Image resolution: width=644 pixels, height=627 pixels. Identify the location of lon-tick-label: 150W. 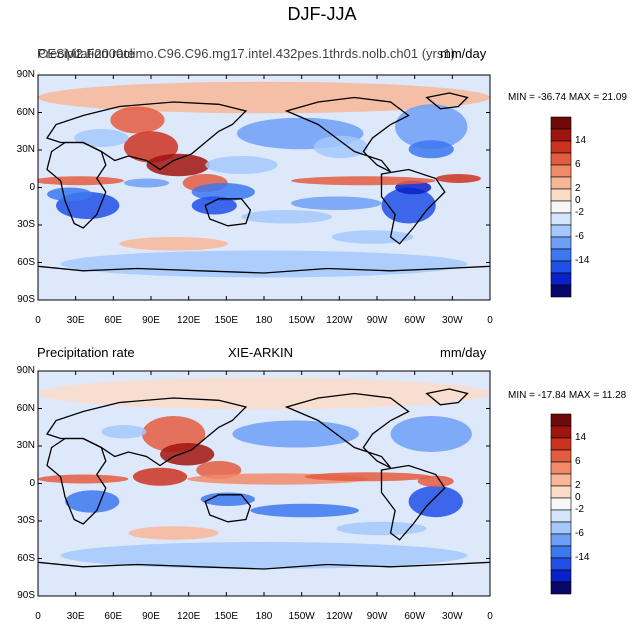
(301, 616).